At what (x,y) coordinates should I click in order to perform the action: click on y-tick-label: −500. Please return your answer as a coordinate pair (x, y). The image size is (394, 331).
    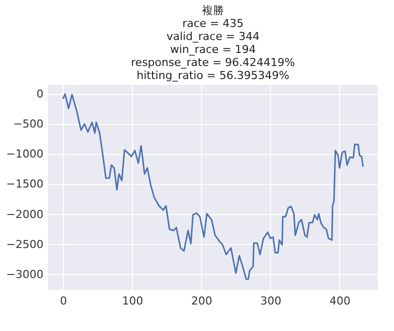
    Looking at the image, I should click on (28, 124).